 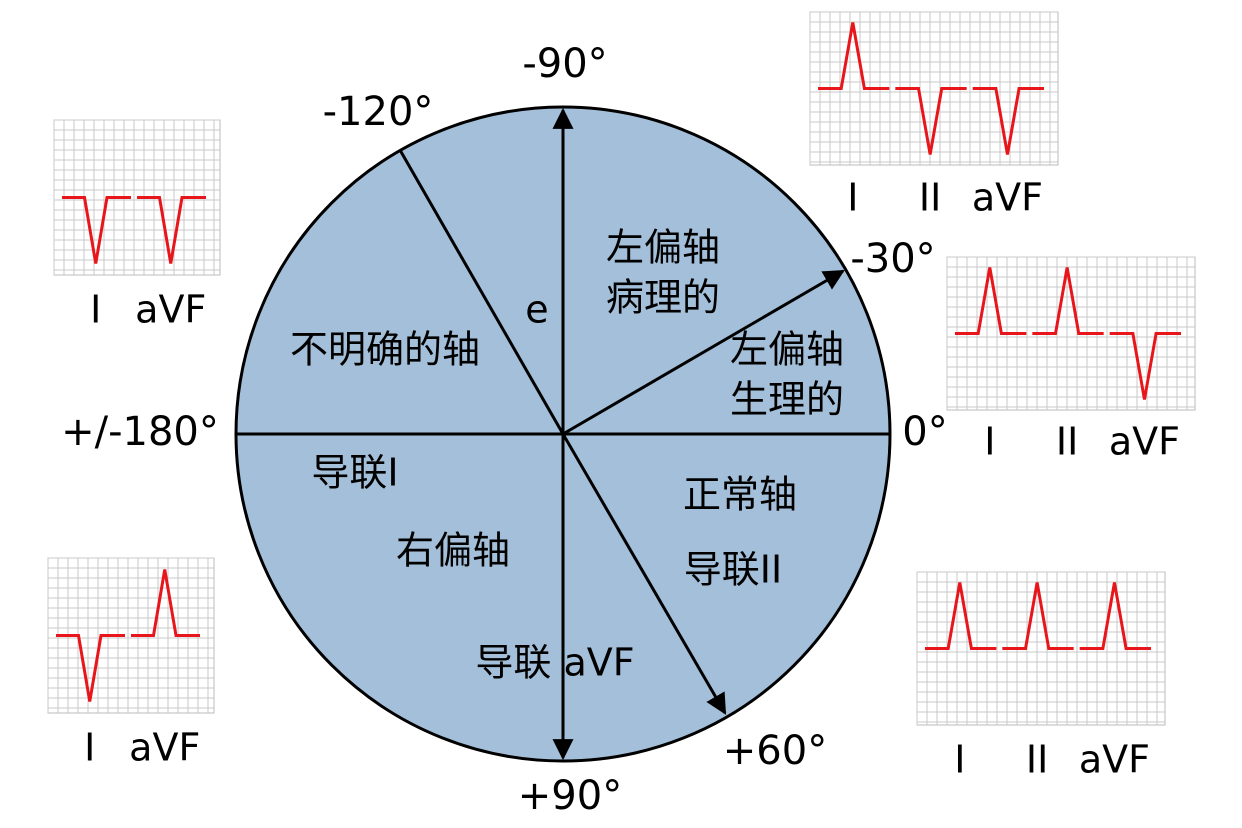 What do you see at coordinates (733, 570) in the screenshot?
I see `region-label: 导联II` at bounding box center [733, 570].